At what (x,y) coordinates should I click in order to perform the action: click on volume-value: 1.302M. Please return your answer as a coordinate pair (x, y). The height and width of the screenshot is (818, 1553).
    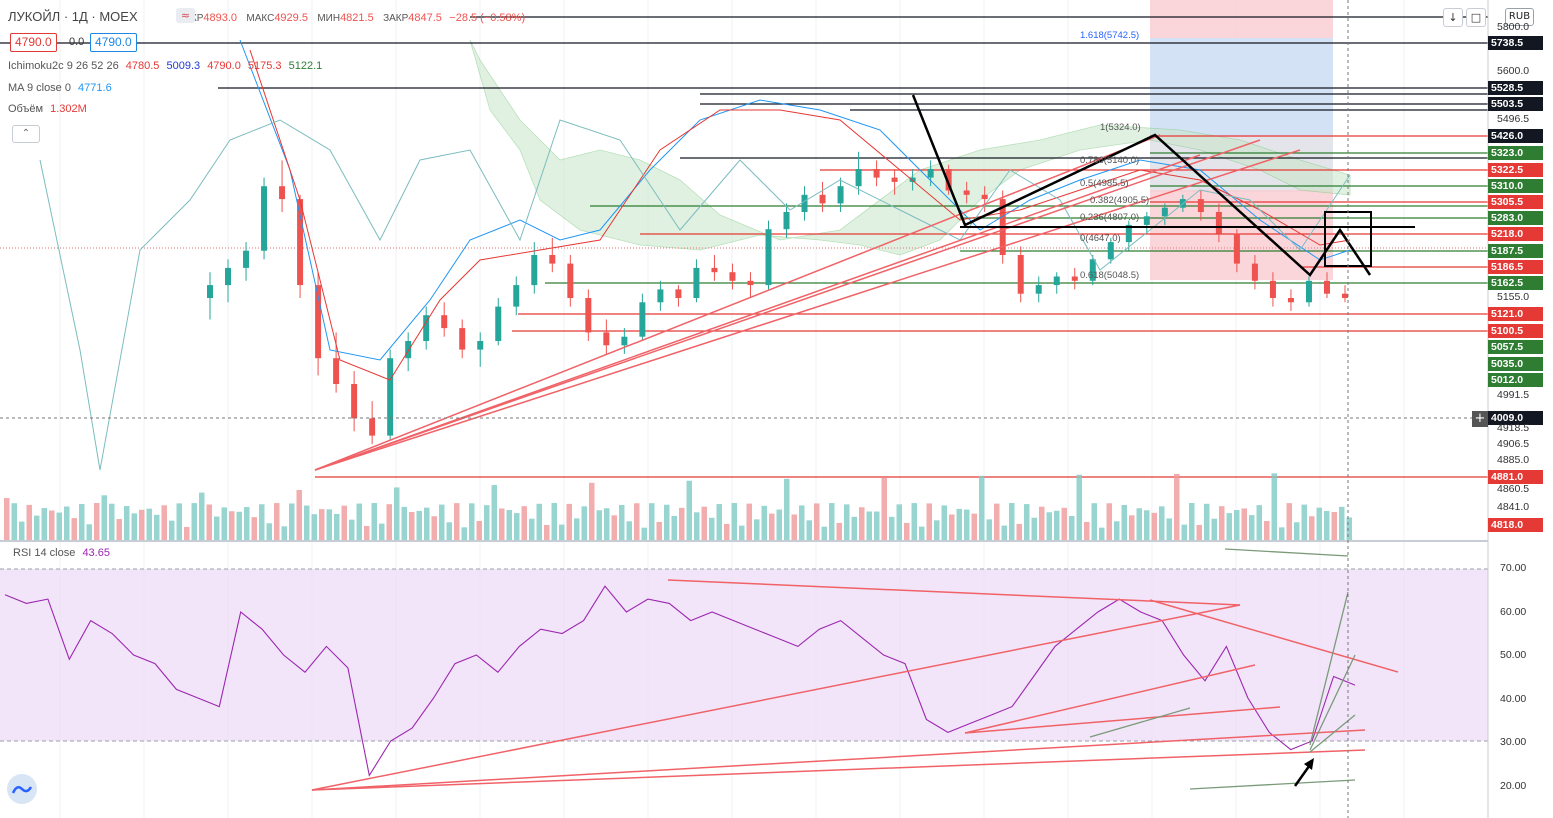
    Looking at the image, I should click on (68, 109).